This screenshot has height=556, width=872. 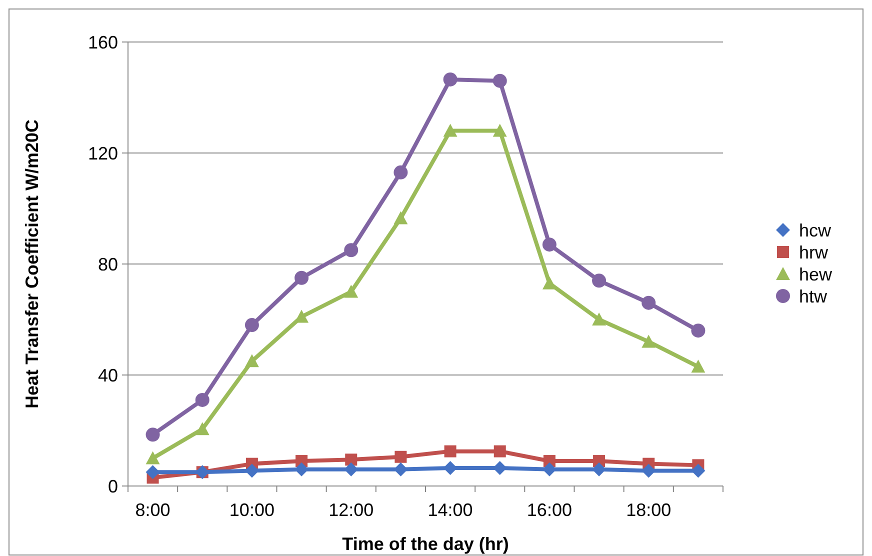 What do you see at coordinates (816, 274) in the screenshot?
I see `legend-label: hew` at bounding box center [816, 274].